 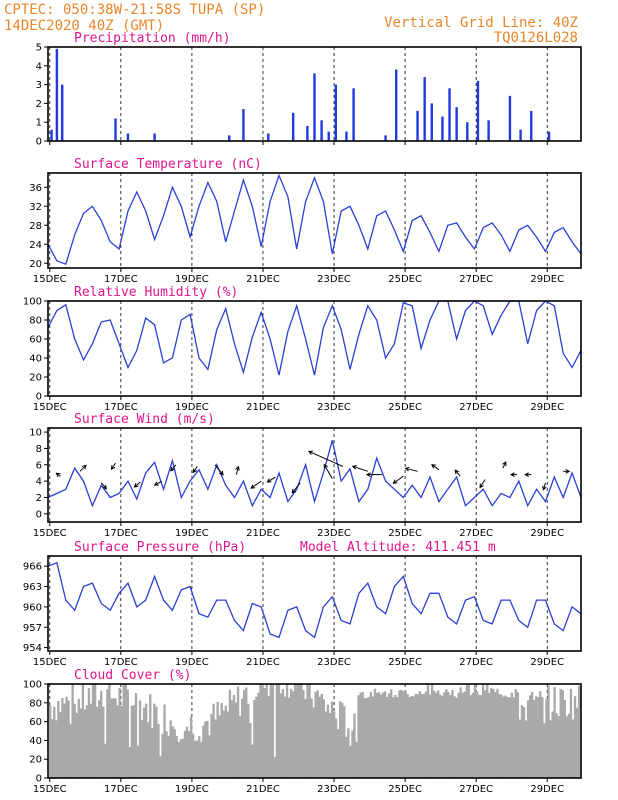 I want to click on temp-date-label-2: 19DEC, so click(x=192, y=279).